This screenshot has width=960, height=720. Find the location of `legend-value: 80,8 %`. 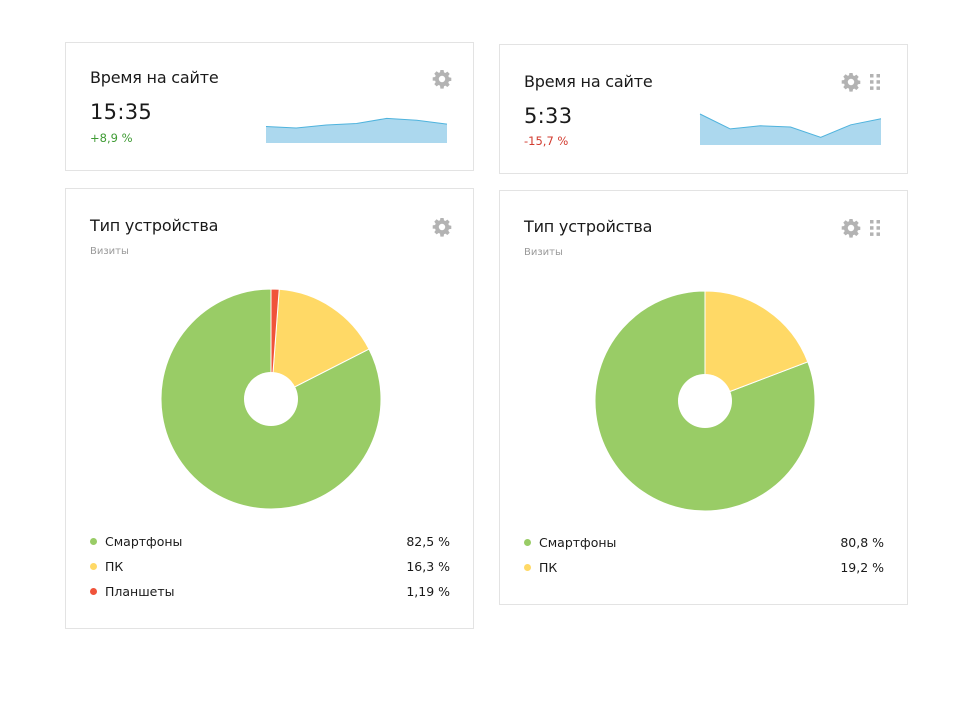

legend-value: 80,8 % is located at coordinates (862, 542).